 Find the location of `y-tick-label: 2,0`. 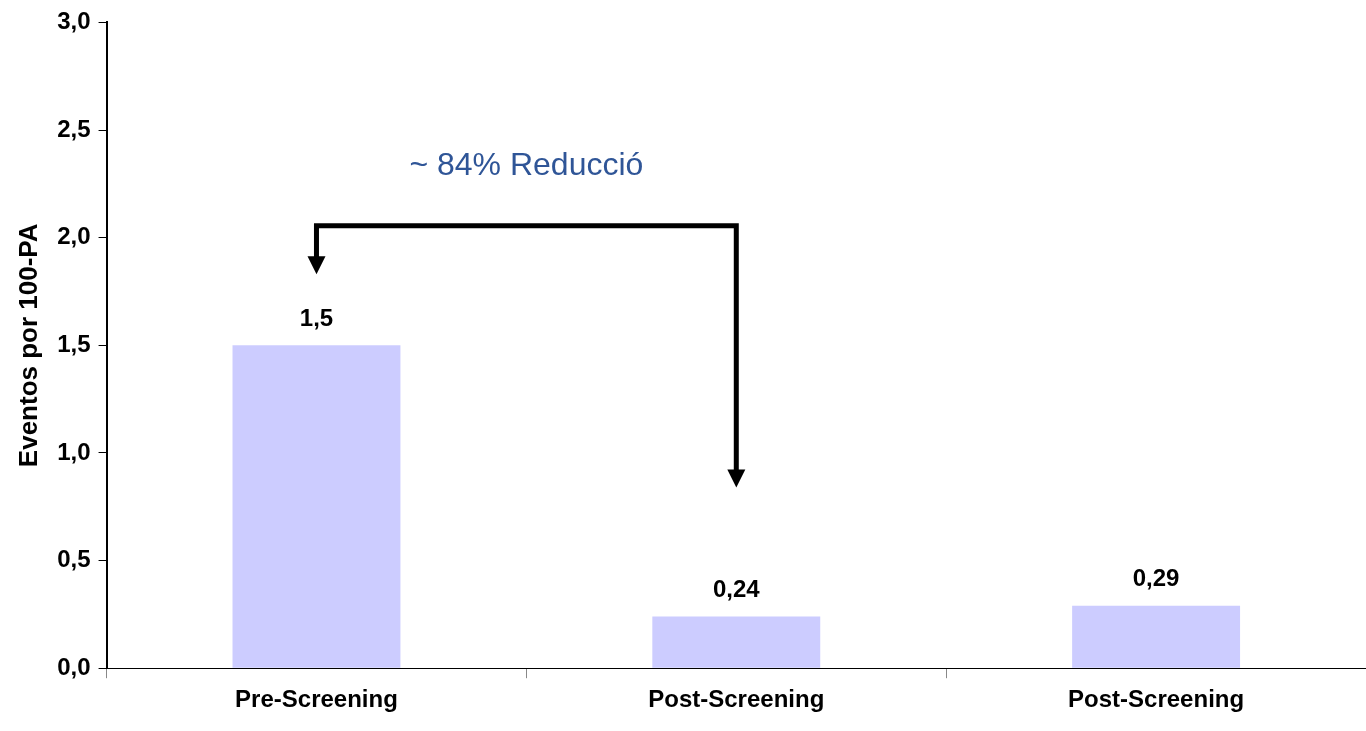

y-tick-label: 2,0 is located at coordinates (74, 236).